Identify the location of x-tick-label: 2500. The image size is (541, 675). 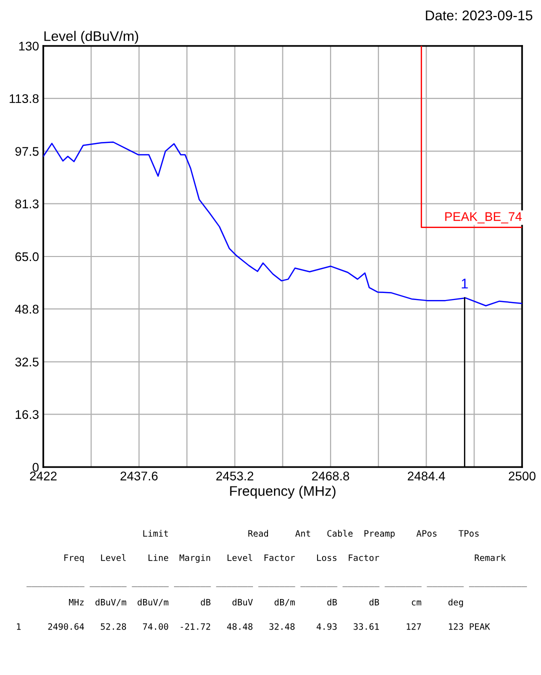
(522, 476).